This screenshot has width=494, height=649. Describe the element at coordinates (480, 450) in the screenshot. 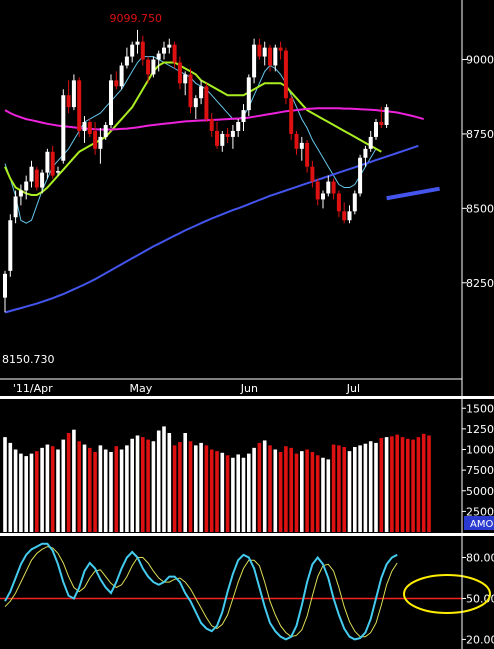

I see `volume-tick-label: 10000` at that location.